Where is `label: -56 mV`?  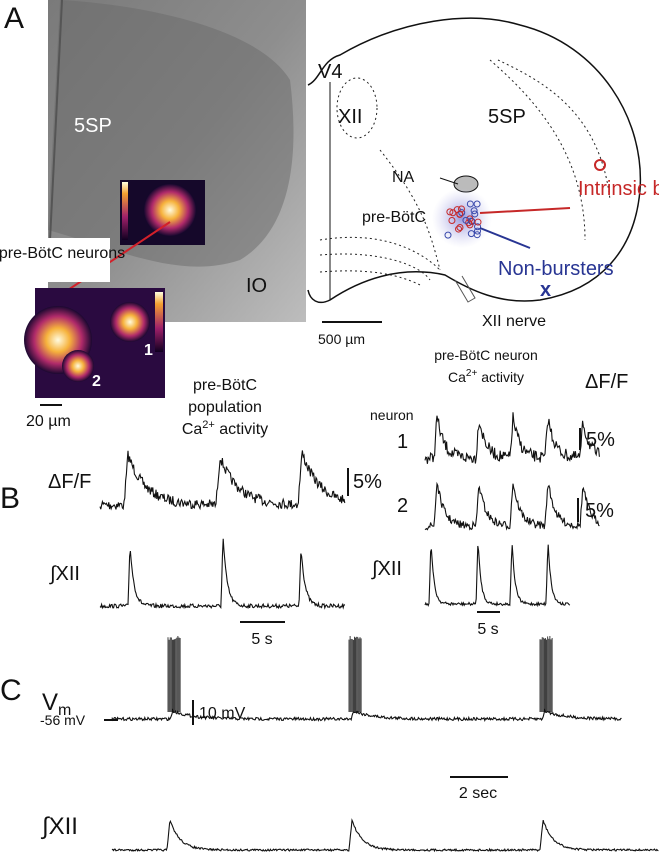 label: -56 mV is located at coordinates (63, 720).